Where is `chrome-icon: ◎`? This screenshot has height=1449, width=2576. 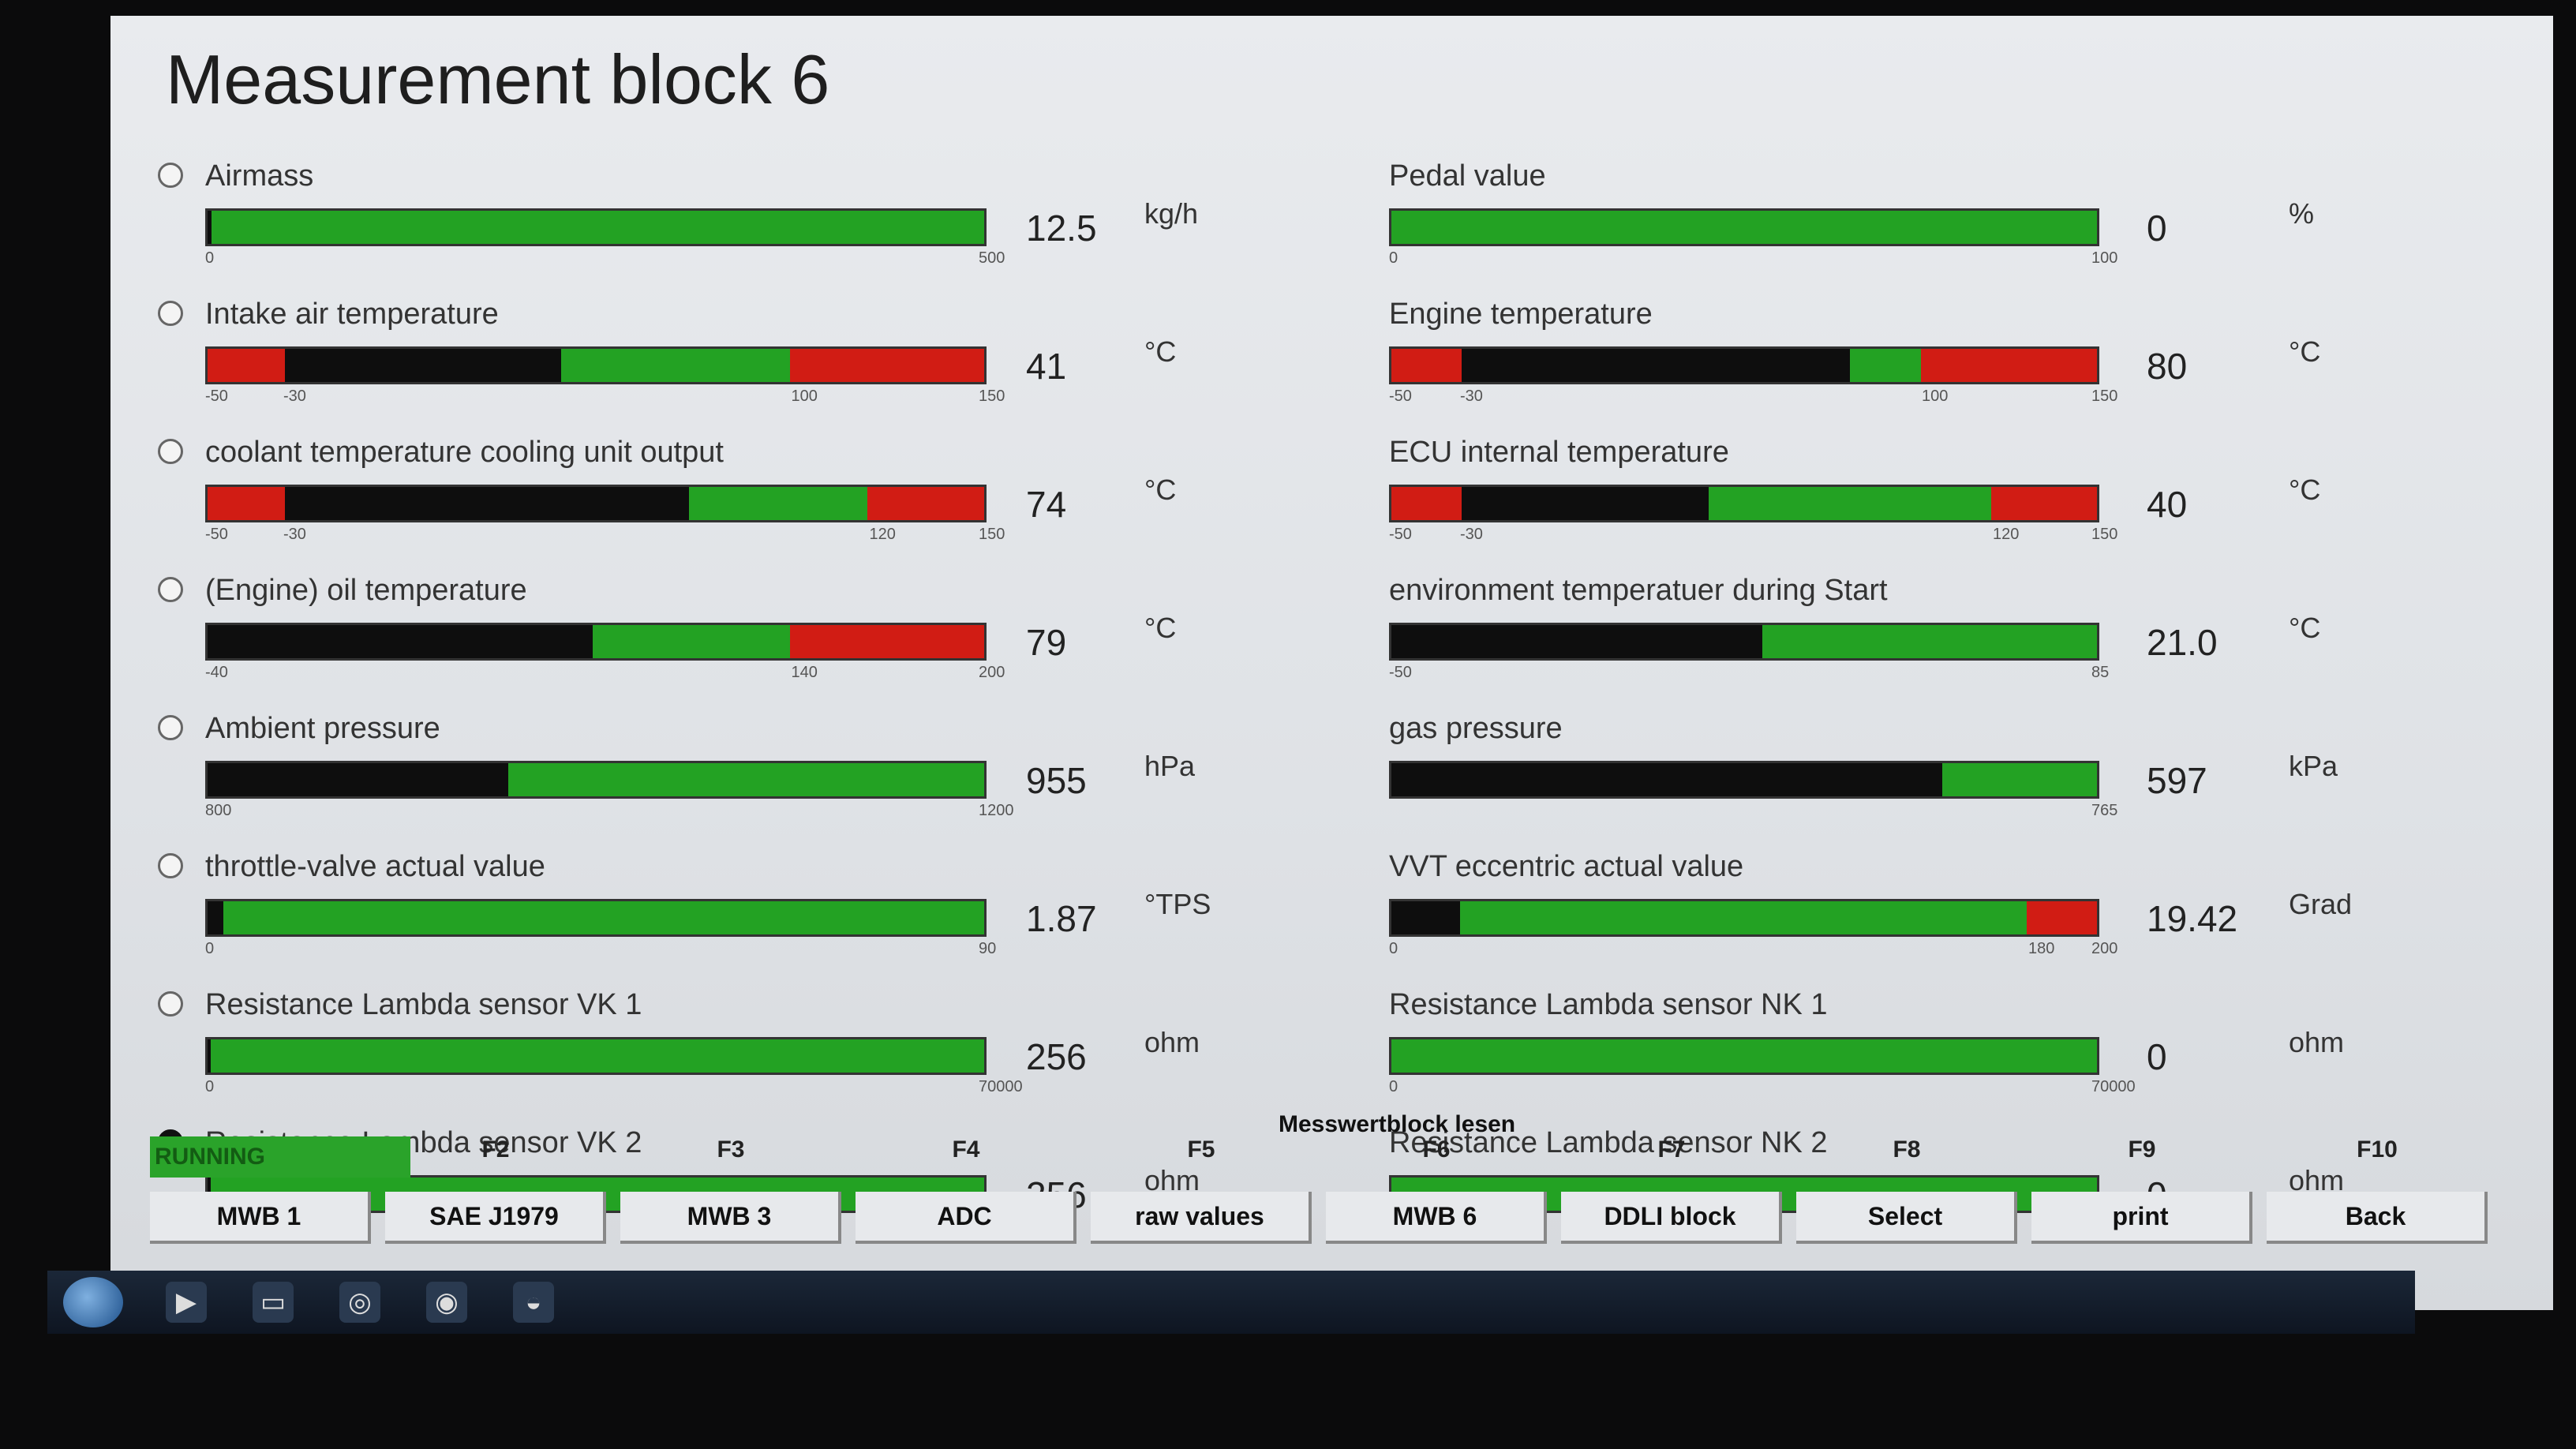
chrome-icon: ◎ is located at coordinates (359, 1302).